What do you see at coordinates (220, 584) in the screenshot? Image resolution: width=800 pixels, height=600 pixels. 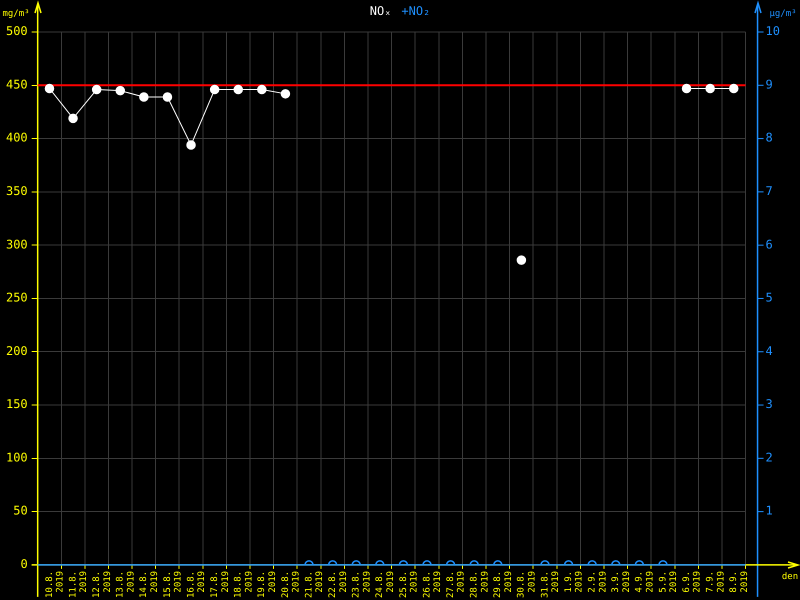 I see `x-tick-label: 17.8. 2019` at bounding box center [220, 584].